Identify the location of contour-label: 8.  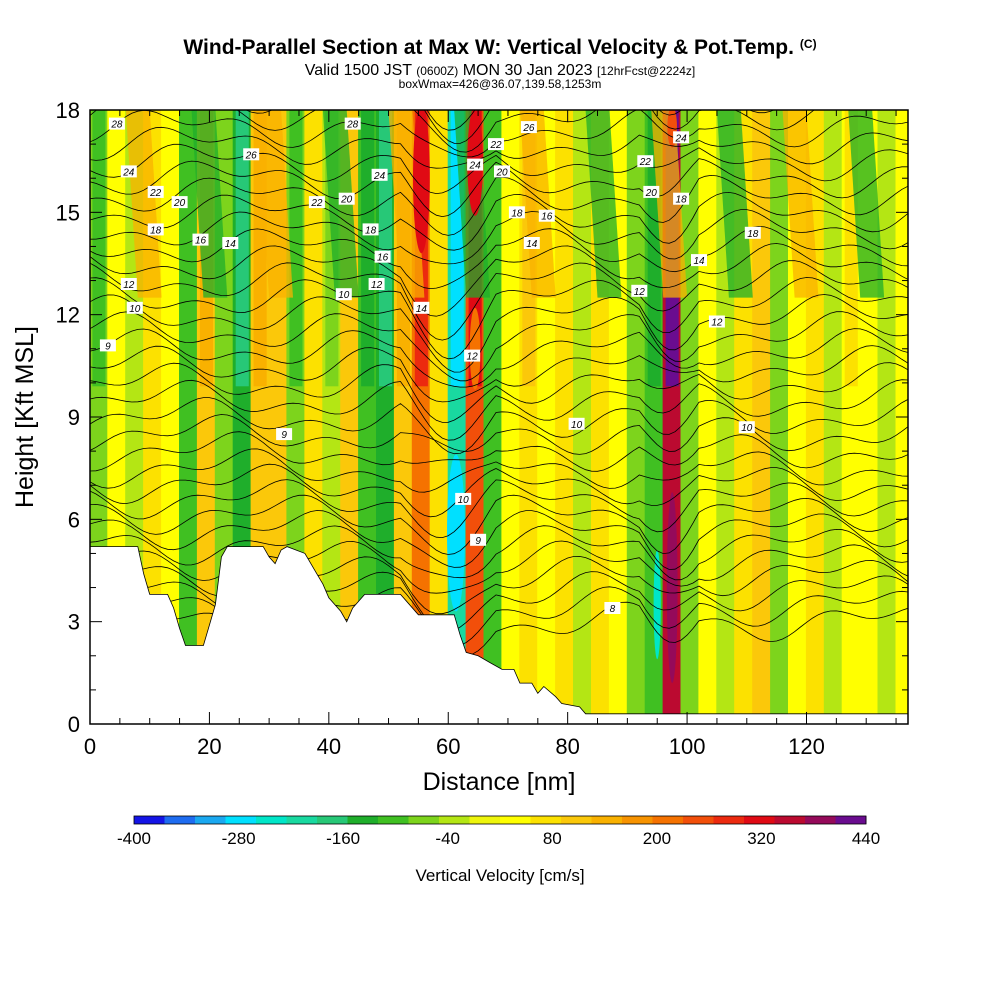
(612, 608).